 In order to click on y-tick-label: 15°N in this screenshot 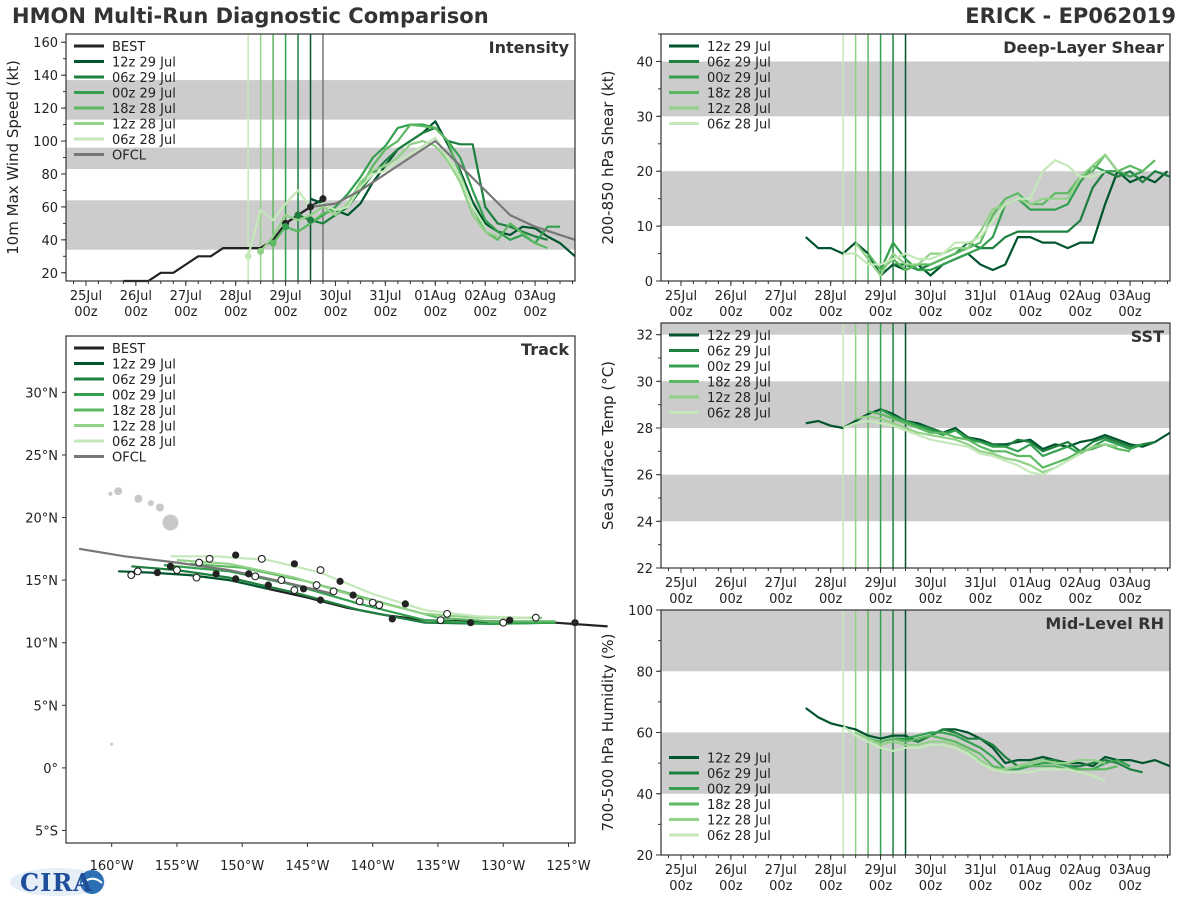, I will do `click(41, 581)`.